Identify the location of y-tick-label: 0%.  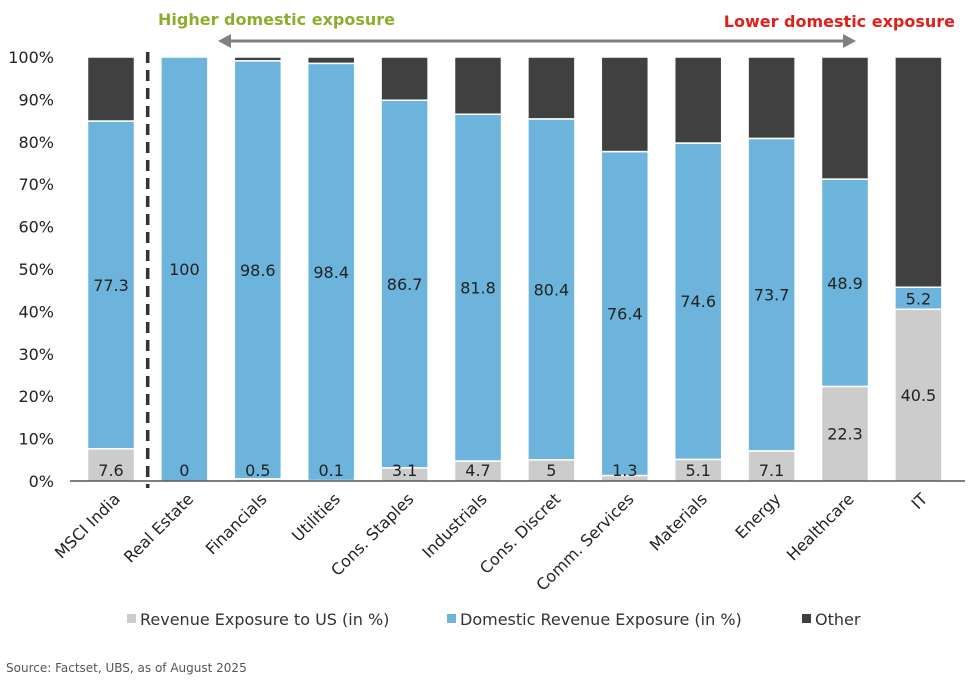
(41, 481).